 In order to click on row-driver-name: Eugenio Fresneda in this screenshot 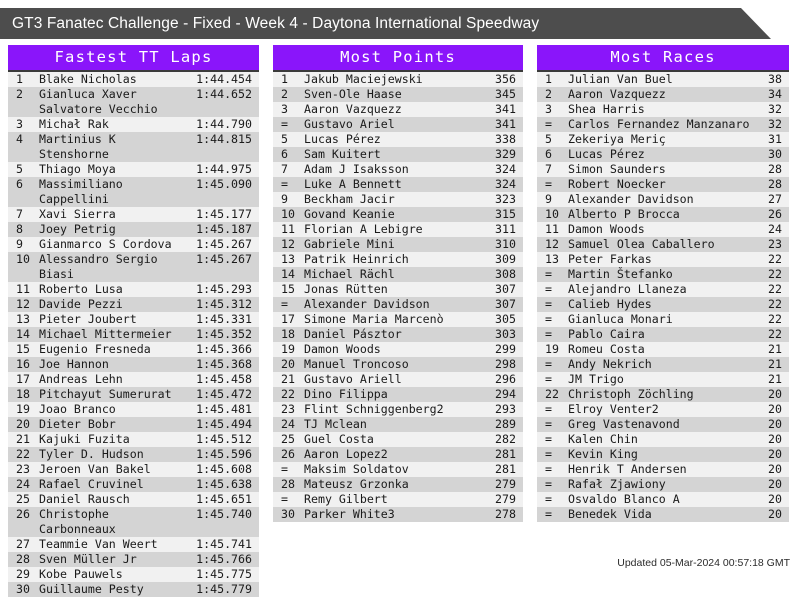, I will do `click(95, 349)`.